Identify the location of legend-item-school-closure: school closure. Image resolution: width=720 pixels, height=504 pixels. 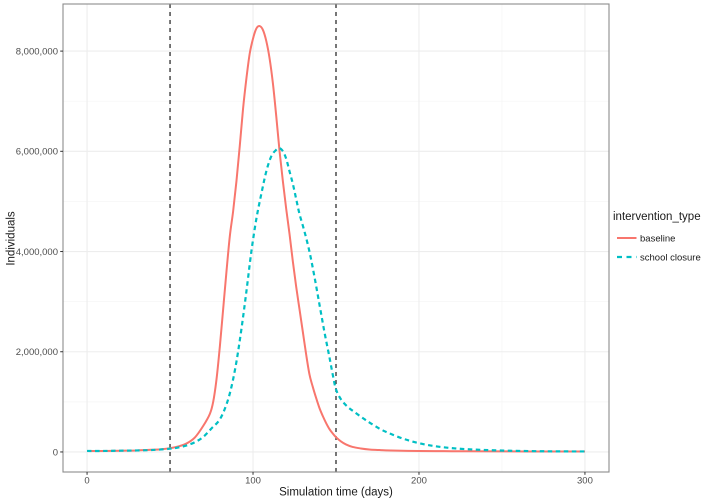
(659, 257).